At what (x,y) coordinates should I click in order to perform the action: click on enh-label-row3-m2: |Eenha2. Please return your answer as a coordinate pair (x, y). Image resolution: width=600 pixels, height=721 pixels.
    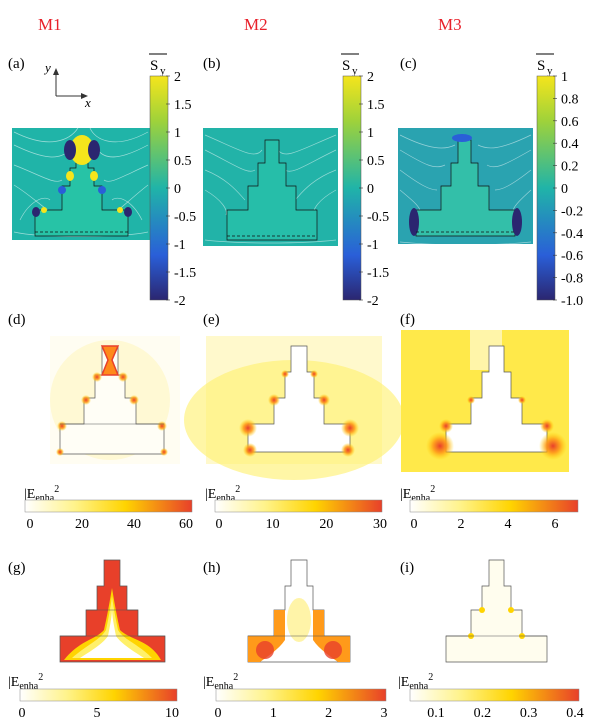
    Looking at the image, I should click on (220, 682).